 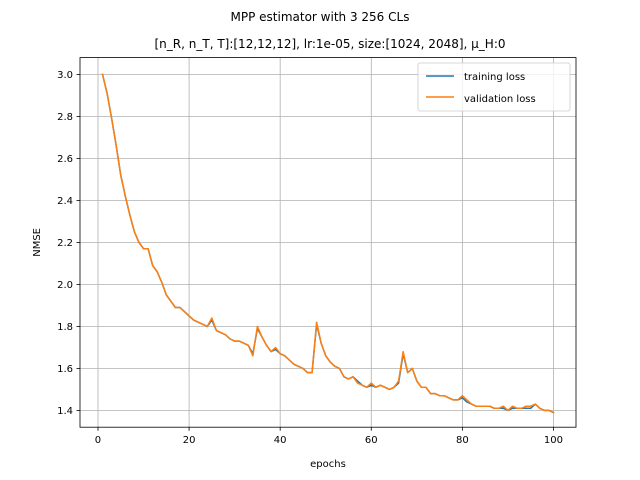 I want to click on legend: training loss validation loss, so click(x=494, y=87).